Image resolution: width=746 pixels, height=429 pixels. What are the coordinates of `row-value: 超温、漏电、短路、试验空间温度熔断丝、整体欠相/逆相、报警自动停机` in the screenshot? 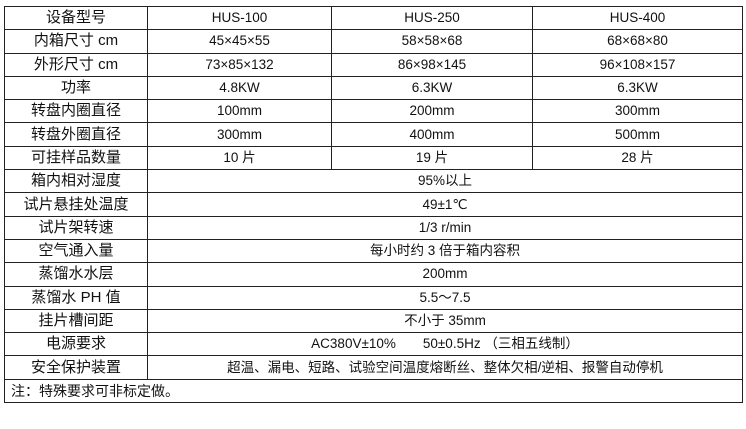 It's located at (445, 367).